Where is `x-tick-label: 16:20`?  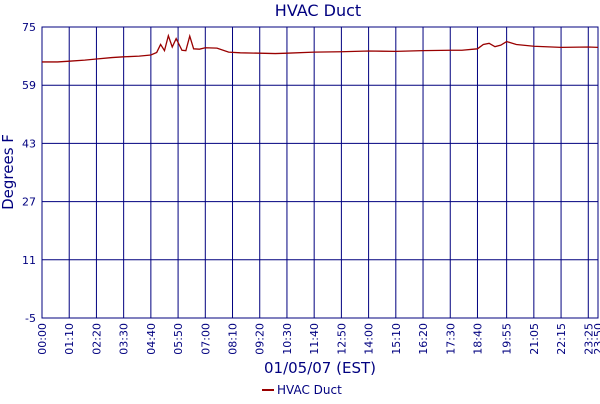
x-tick-label: 16:20 is located at coordinates (423, 339).